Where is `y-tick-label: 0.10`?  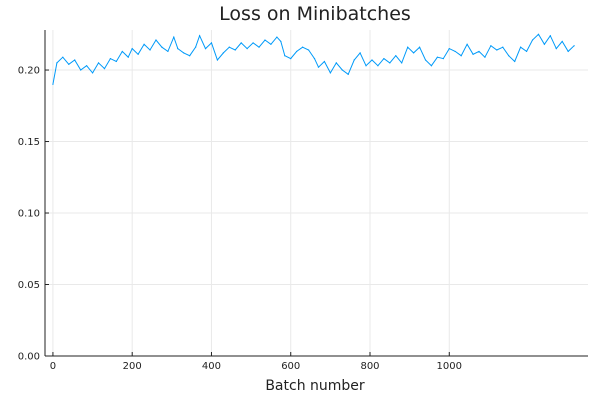 y-tick-label: 0.10 is located at coordinates (29, 214).